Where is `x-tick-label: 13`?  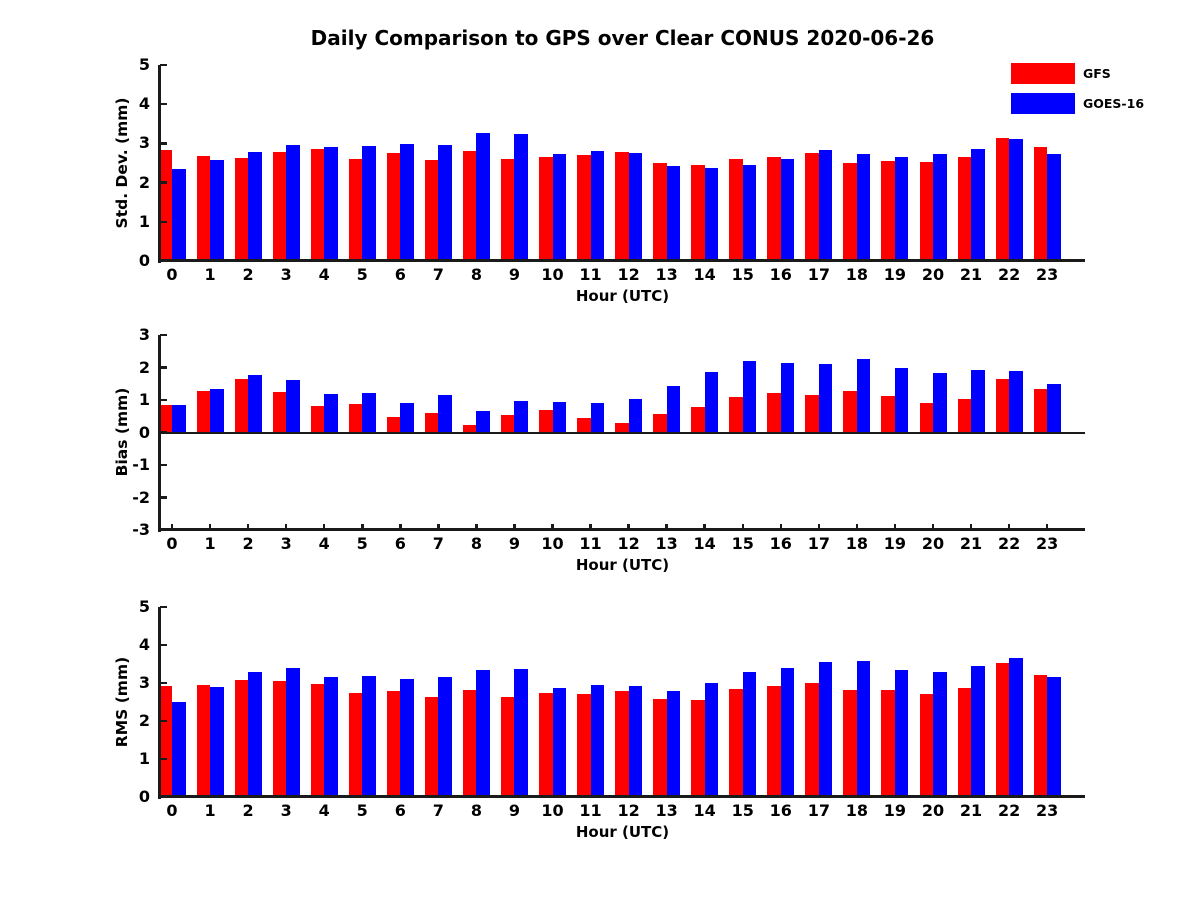
x-tick-label: 13 is located at coordinates (666, 810).